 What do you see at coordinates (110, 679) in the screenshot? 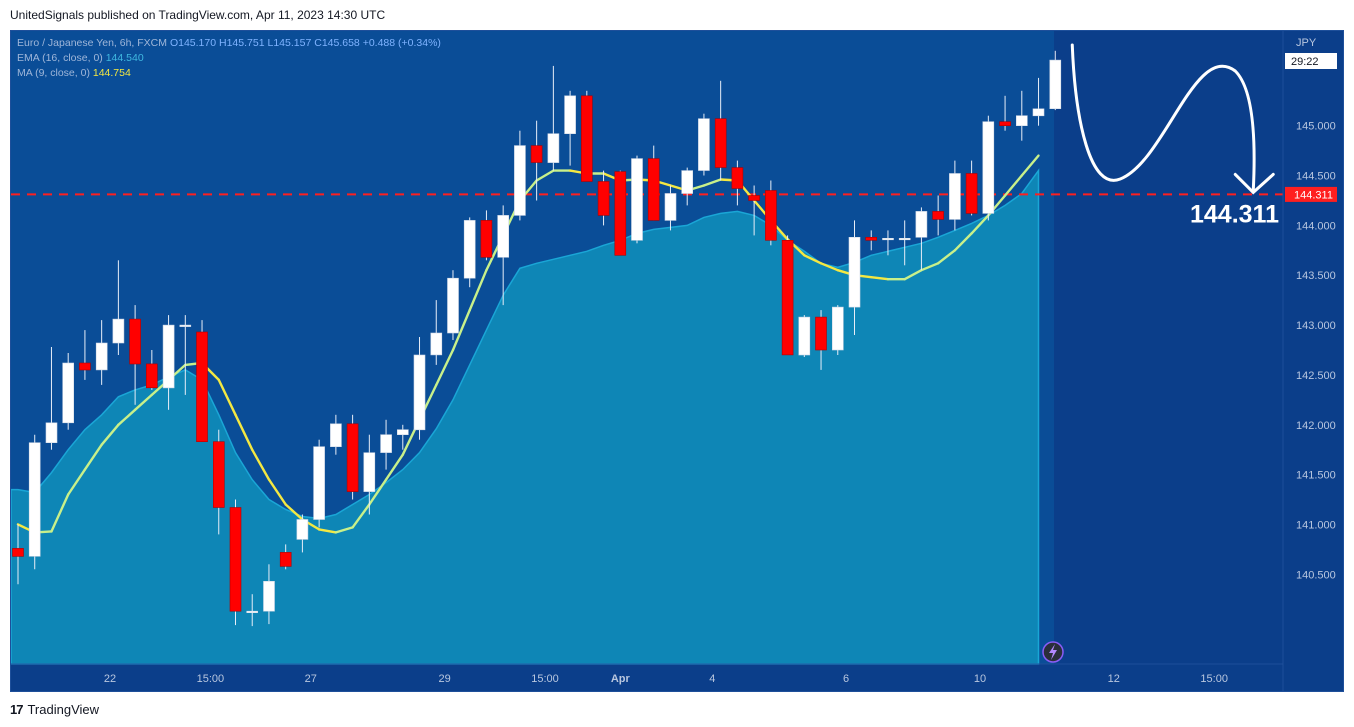
I see `x-tick-label: 22` at bounding box center [110, 679].